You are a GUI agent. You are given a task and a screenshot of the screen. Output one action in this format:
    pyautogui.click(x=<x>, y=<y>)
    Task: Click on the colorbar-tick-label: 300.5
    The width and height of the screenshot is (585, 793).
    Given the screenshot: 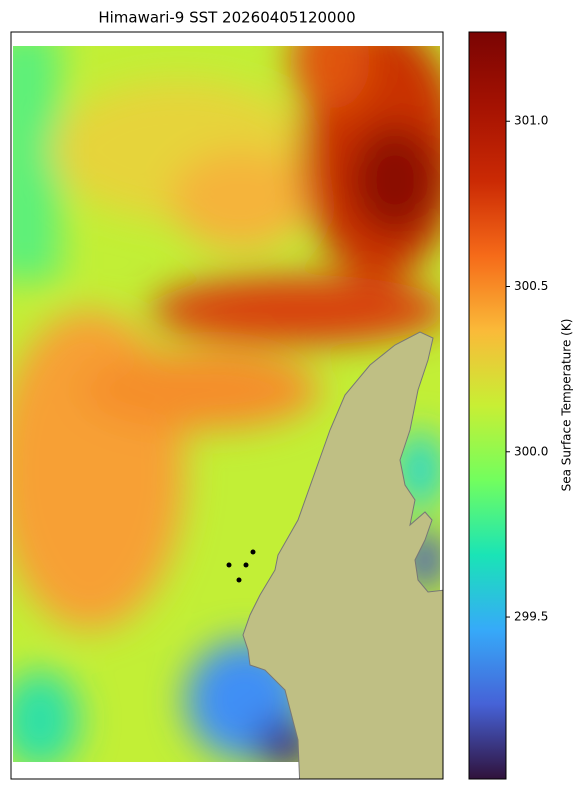 What is the action you would take?
    pyautogui.click(x=531, y=286)
    